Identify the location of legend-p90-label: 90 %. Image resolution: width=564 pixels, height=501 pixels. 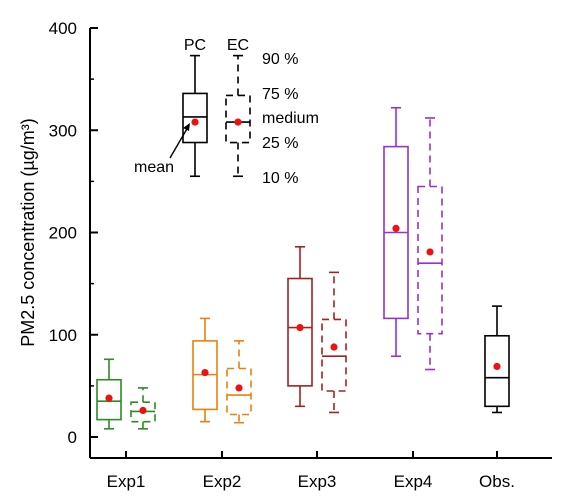
(280, 59).